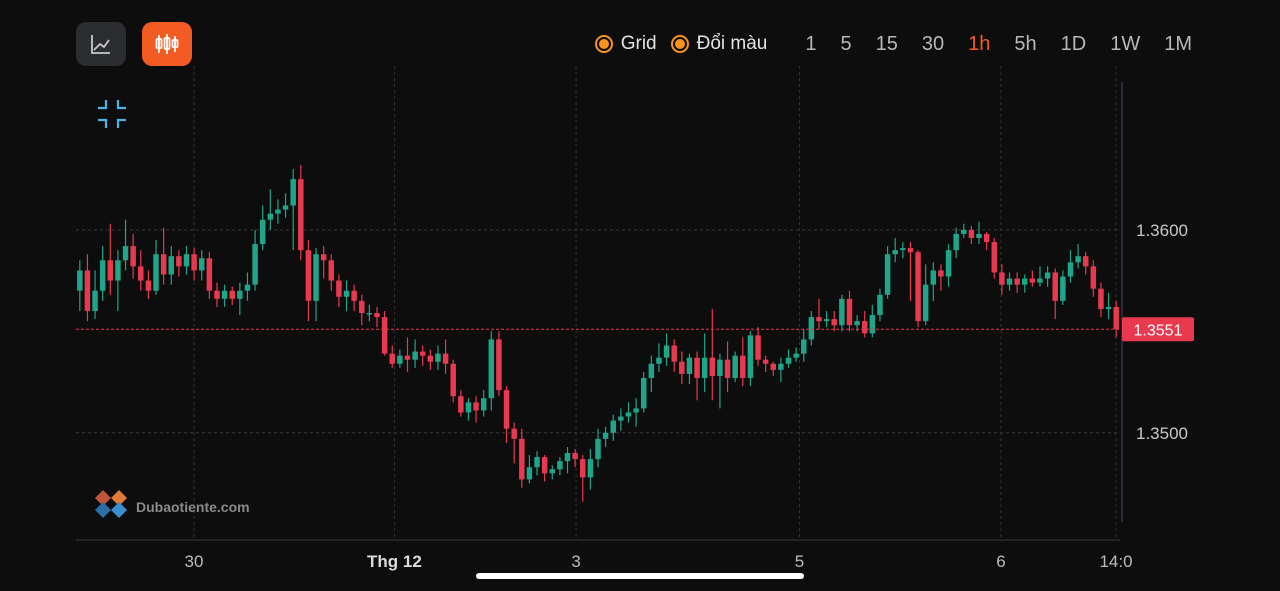 The height and width of the screenshot is (591, 1280). What do you see at coordinates (979, 43) in the screenshot?
I see `timeframe-1h: 1h` at bounding box center [979, 43].